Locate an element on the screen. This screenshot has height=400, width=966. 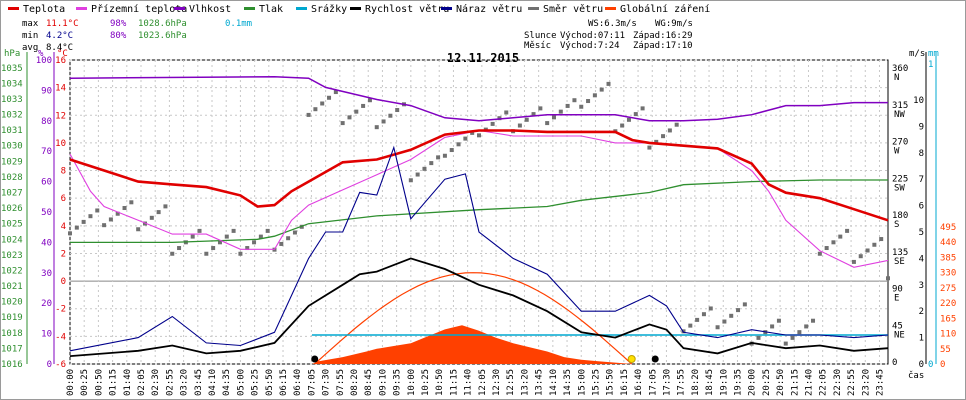
time-tick: 20:25 is located at coordinates (767, 382).